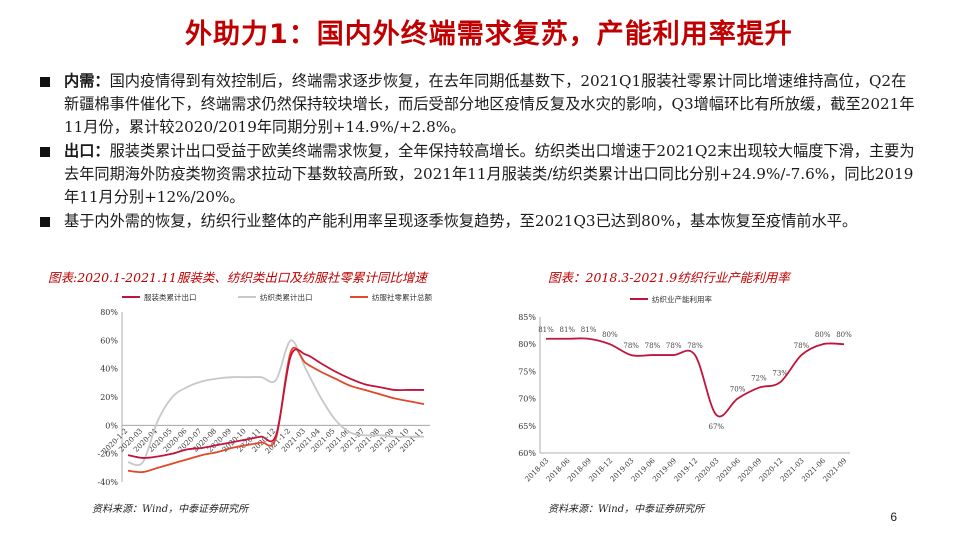 The height and width of the screenshot is (539, 959). Describe the element at coordinates (109, 369) in the screenshot. I see `y-tick-label: 40%` at that location.